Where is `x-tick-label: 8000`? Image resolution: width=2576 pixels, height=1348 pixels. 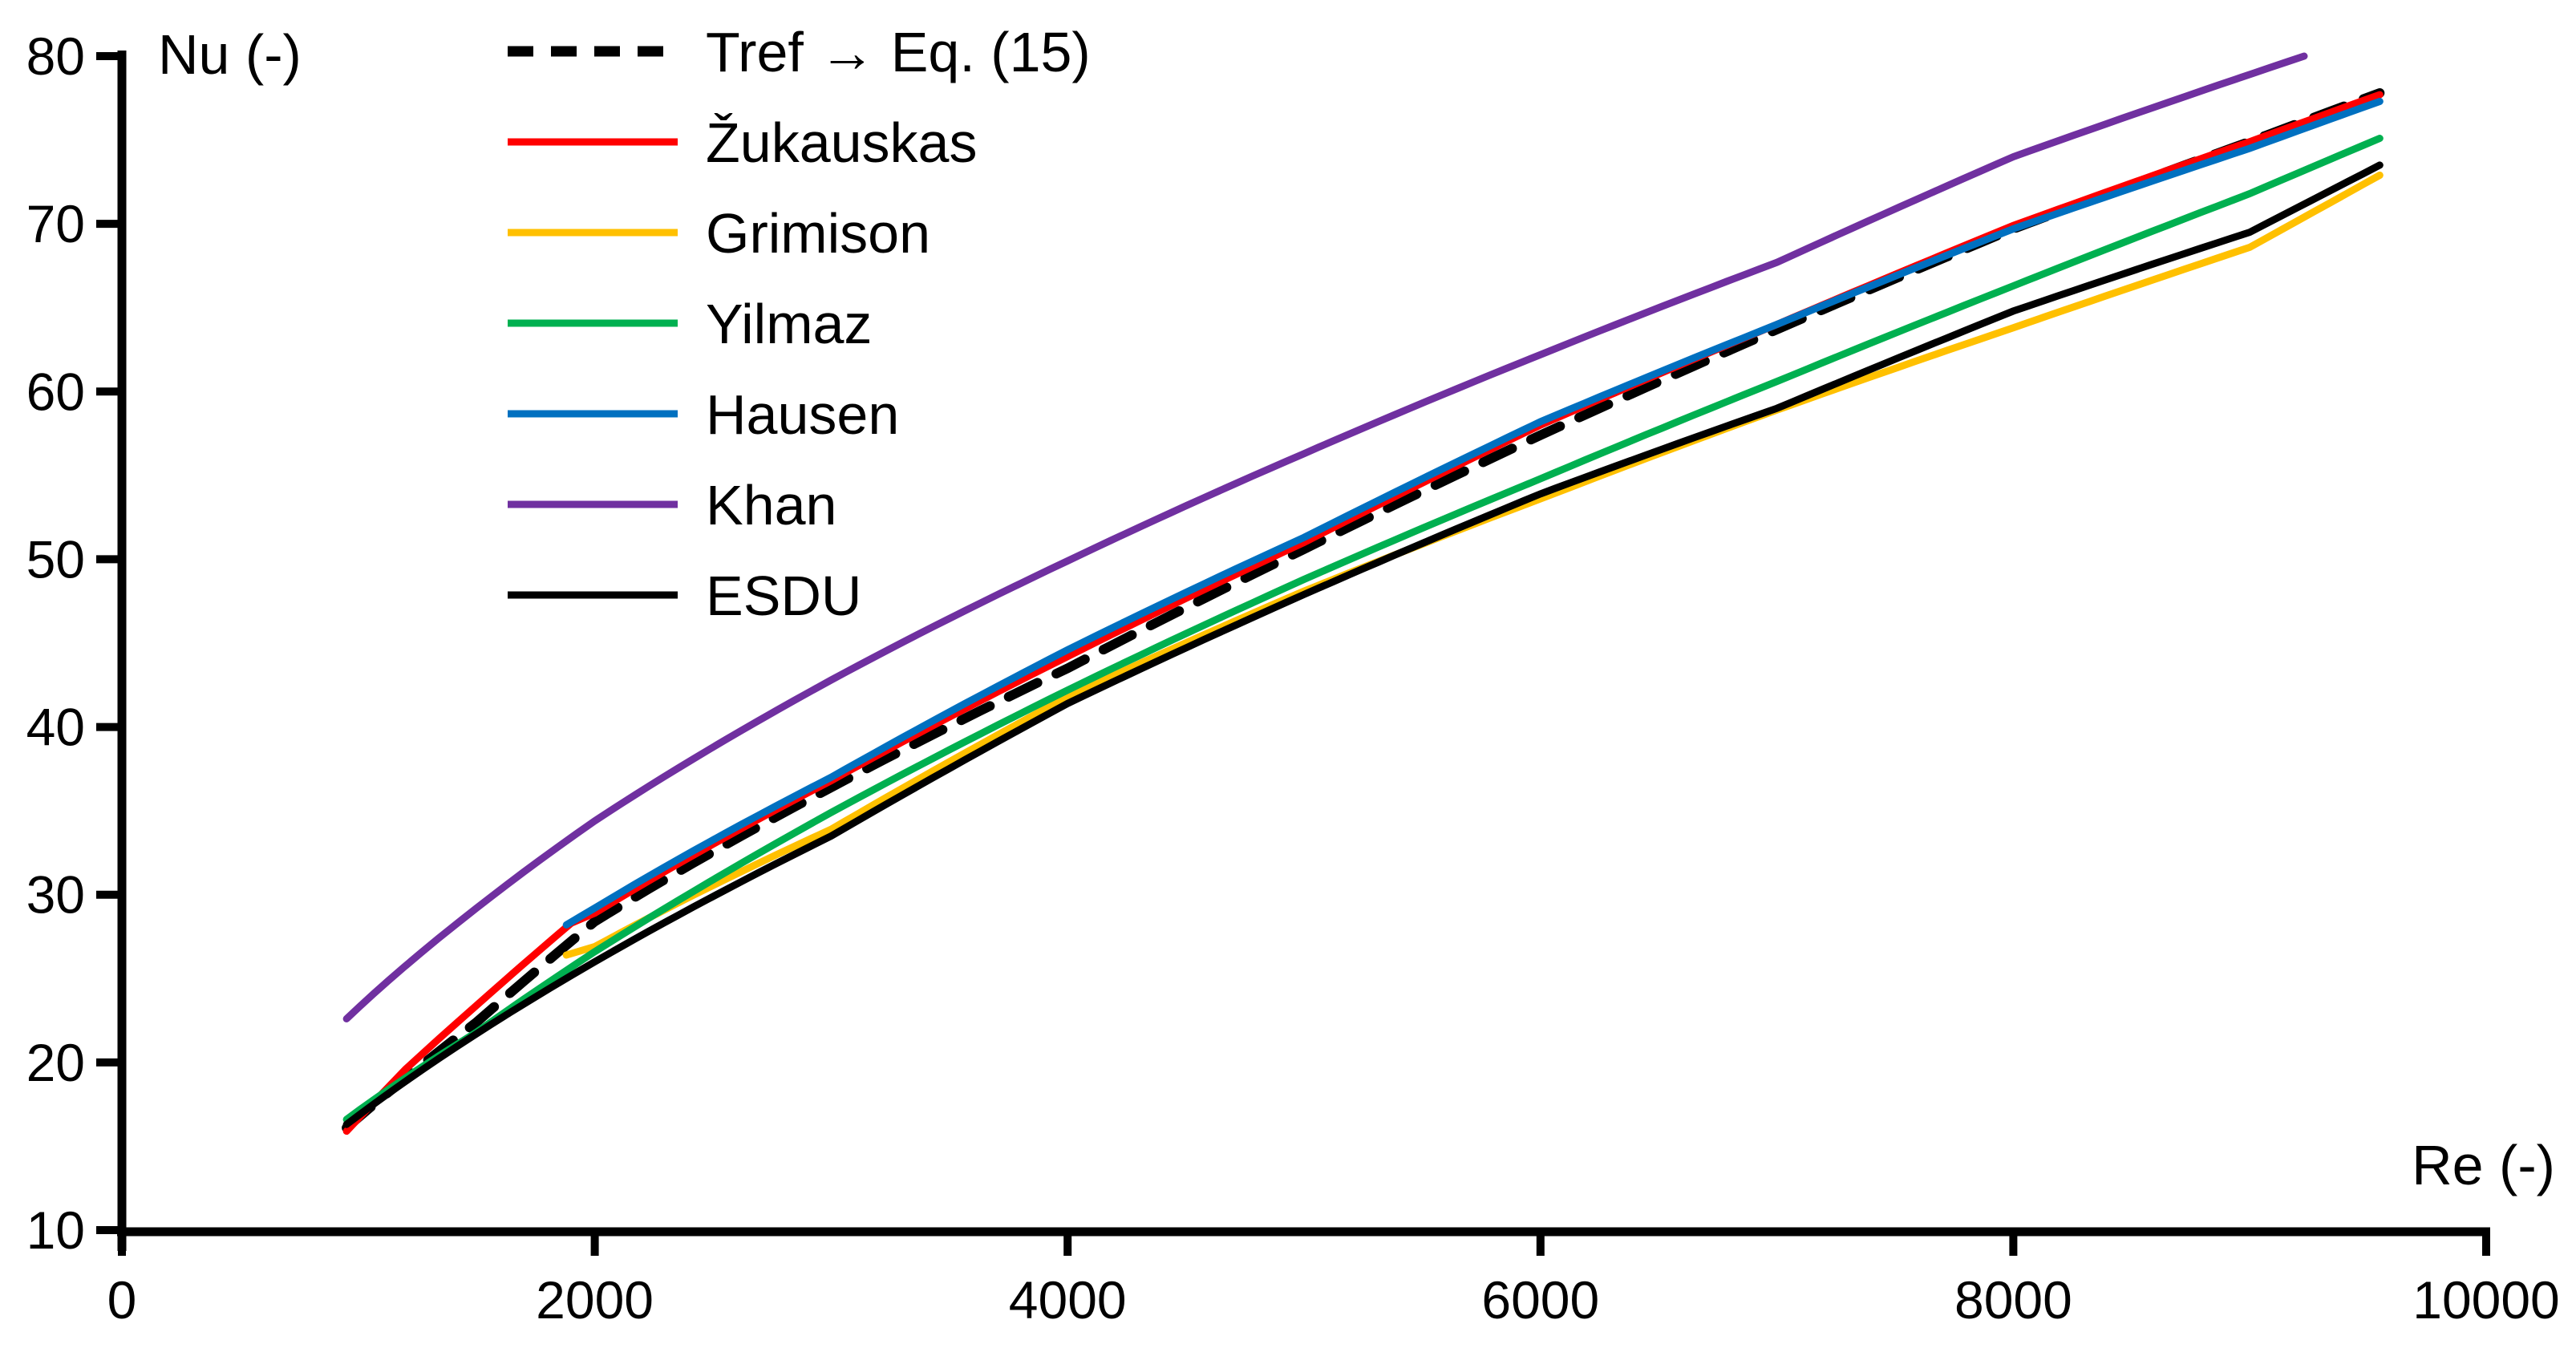
x-tick-label: 8000 is located at coordinates (2013, 1300).